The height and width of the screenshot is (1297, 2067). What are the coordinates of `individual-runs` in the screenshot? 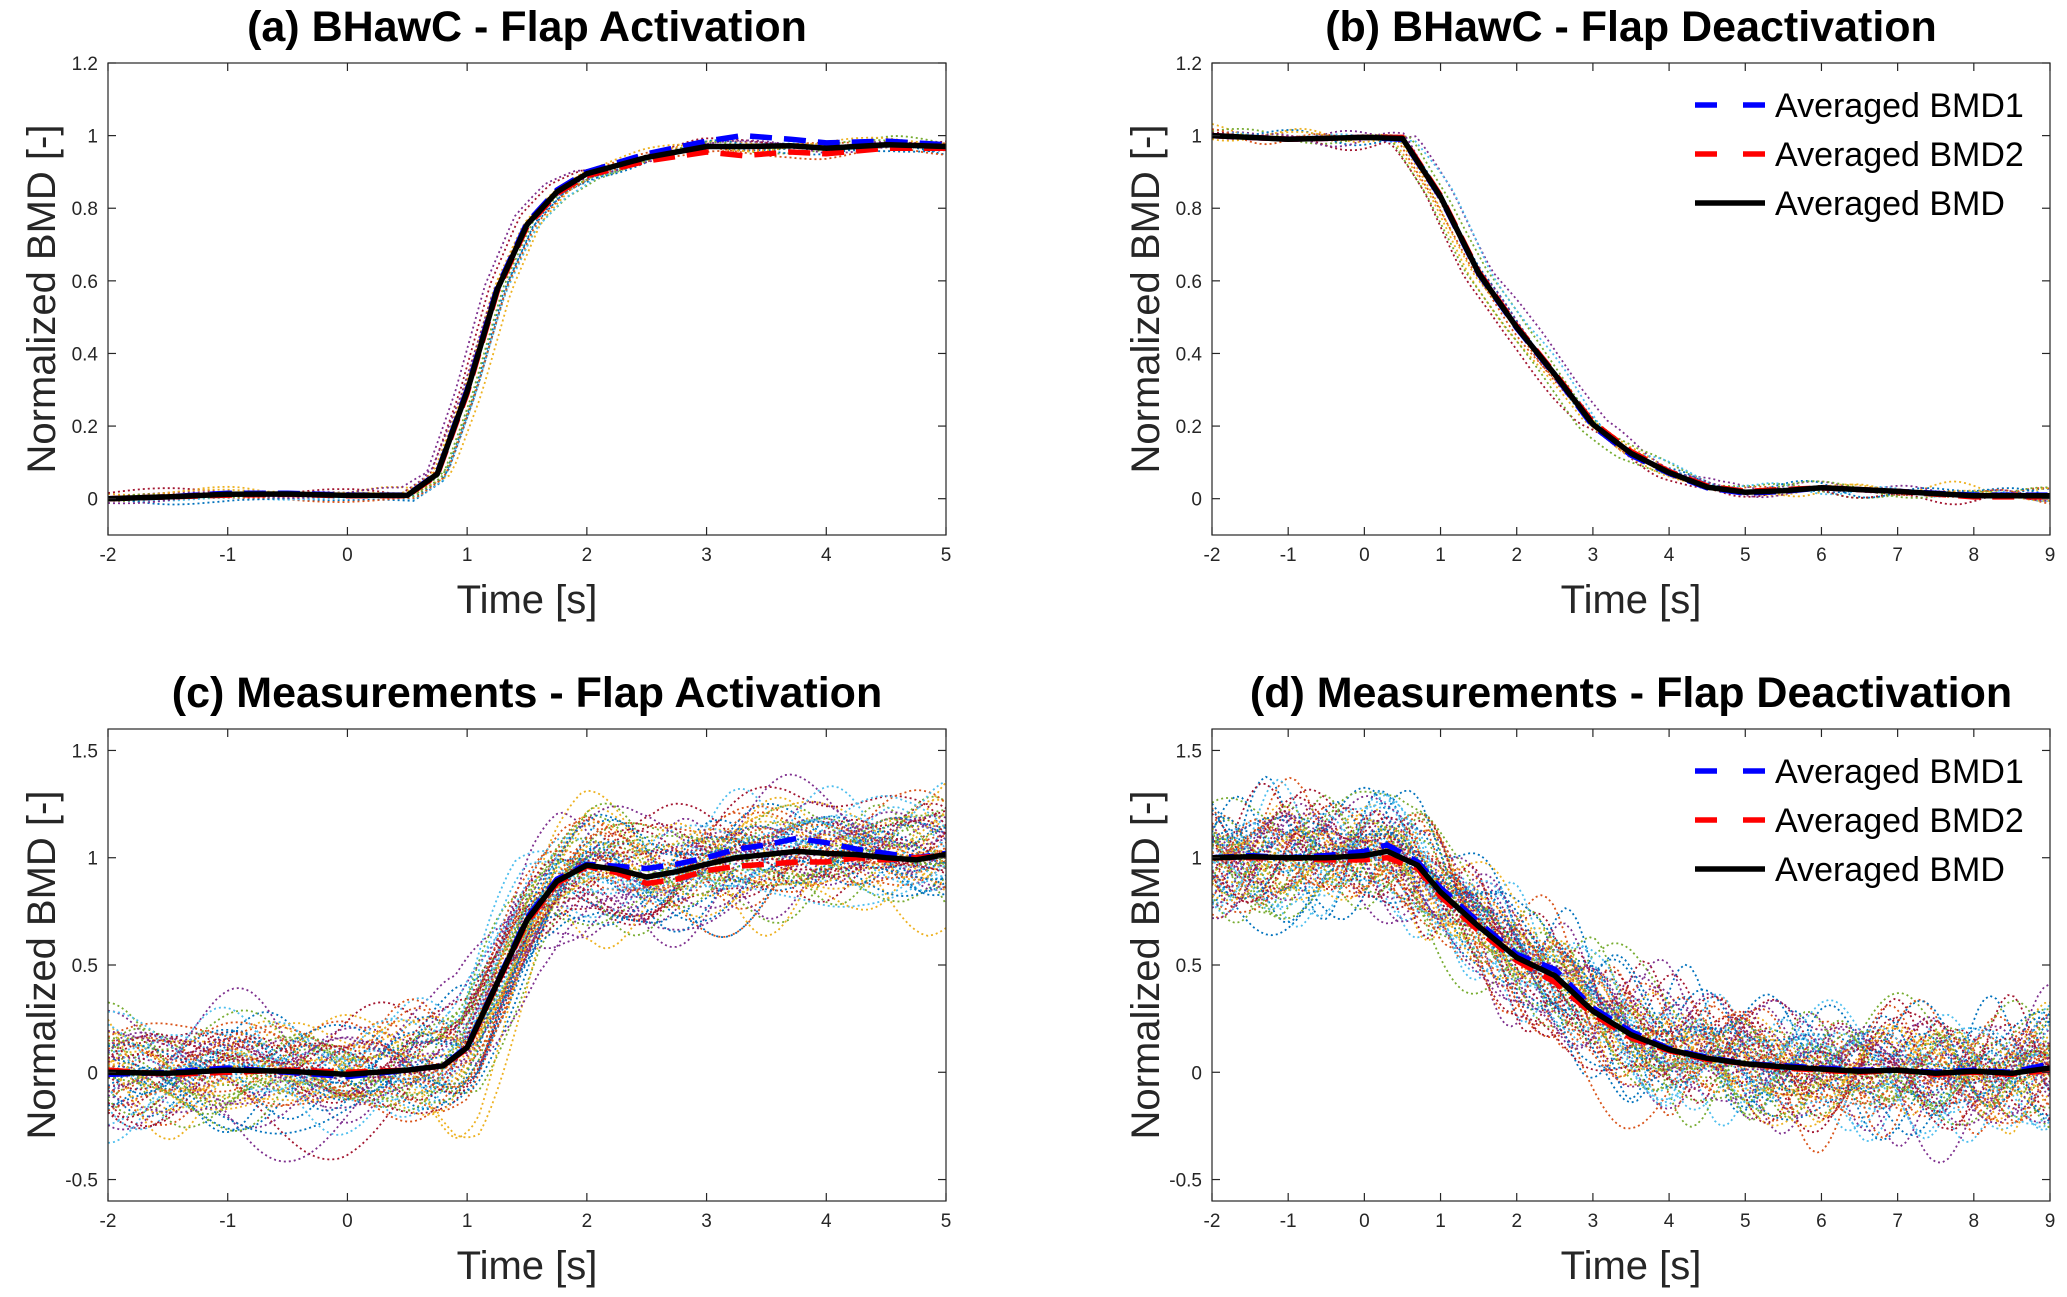 It's located at (527, 968).